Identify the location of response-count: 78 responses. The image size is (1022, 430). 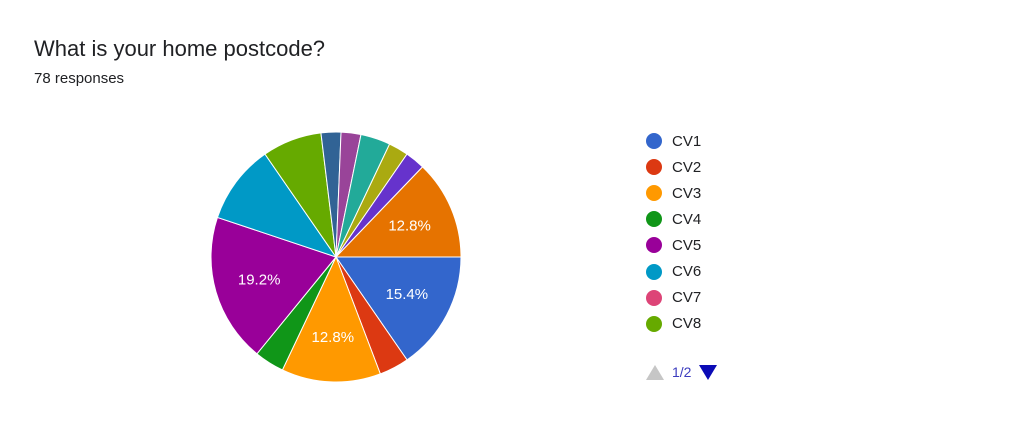
(79, 78).